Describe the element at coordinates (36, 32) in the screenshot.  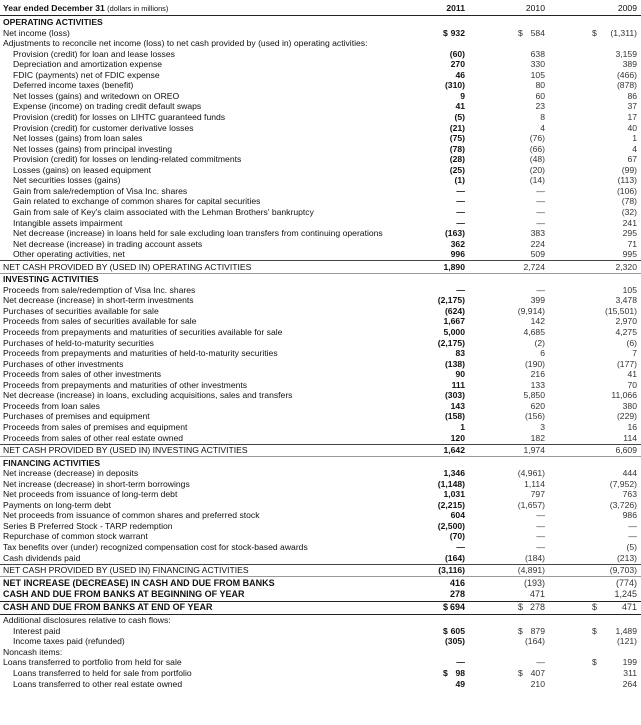
I see `row-label: Net income (loss)` at that location.